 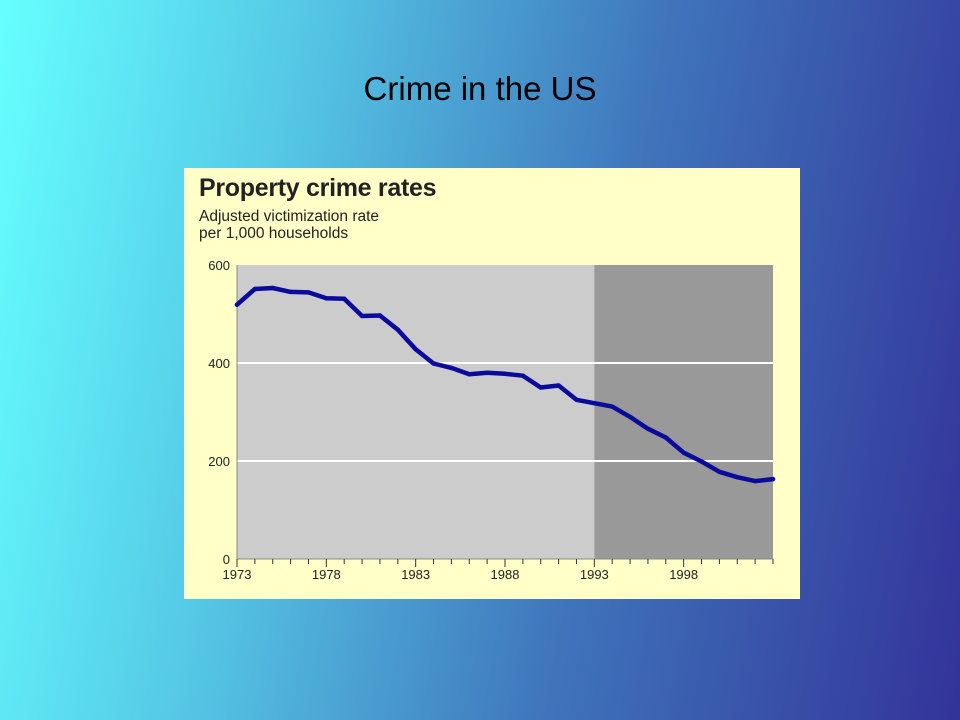 I want to click on x-tick-label: 1978, so click(x=326, y=574).